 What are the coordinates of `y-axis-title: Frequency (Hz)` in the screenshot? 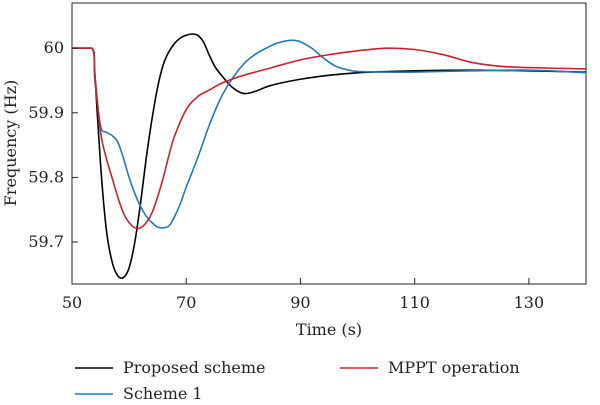 It's located at (10, 143).